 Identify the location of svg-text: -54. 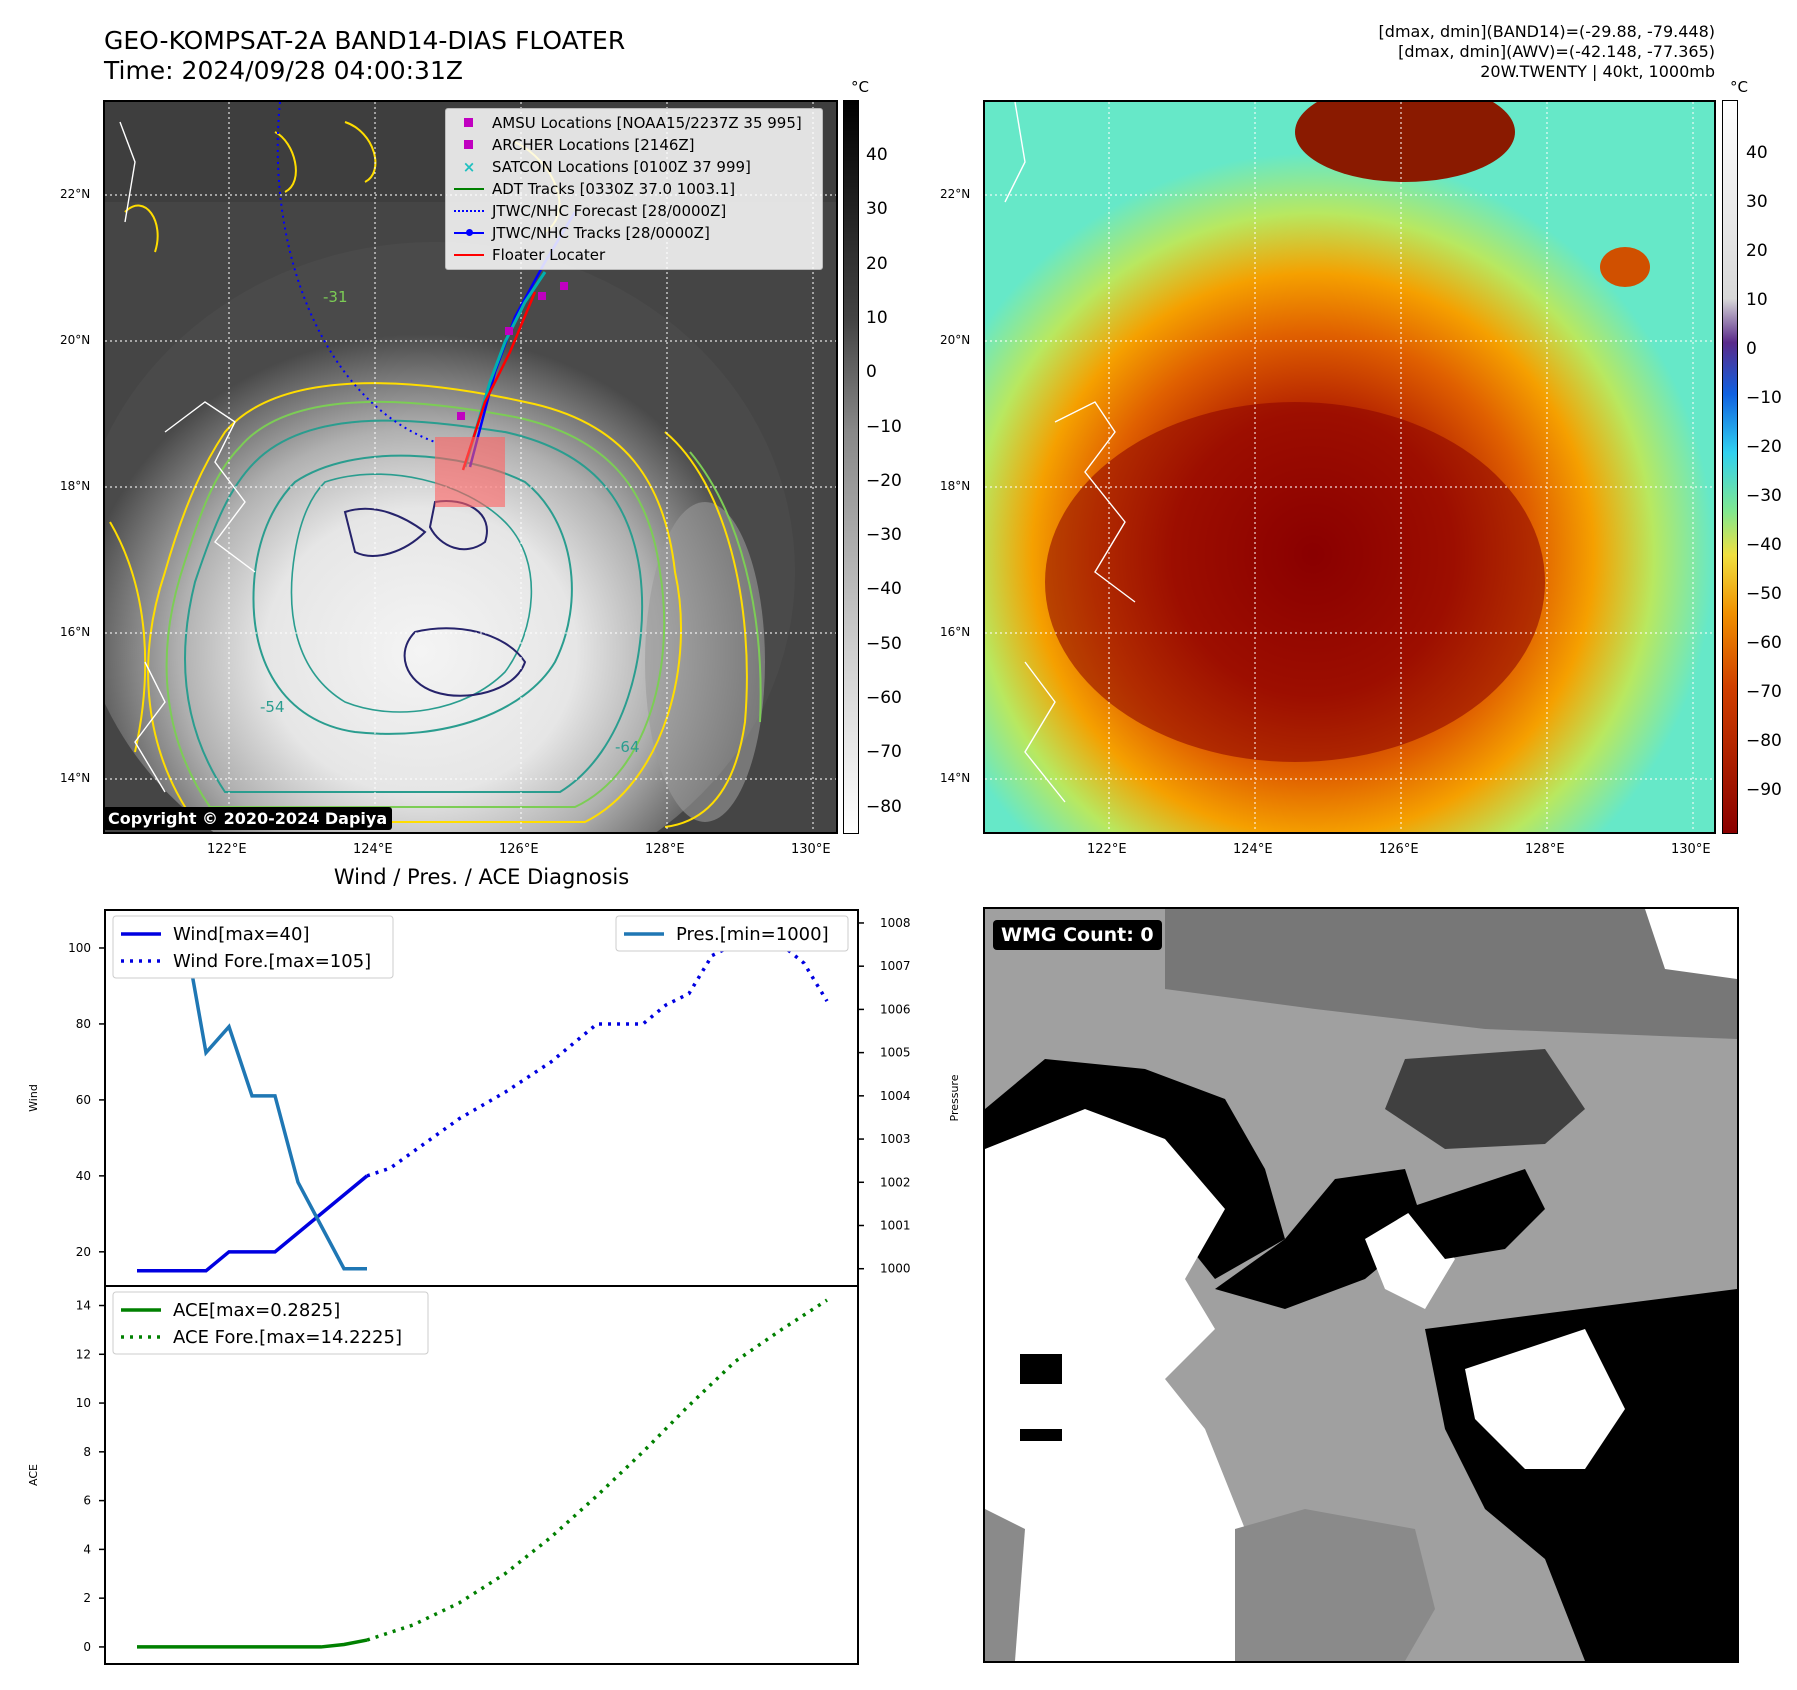
(272, 707).